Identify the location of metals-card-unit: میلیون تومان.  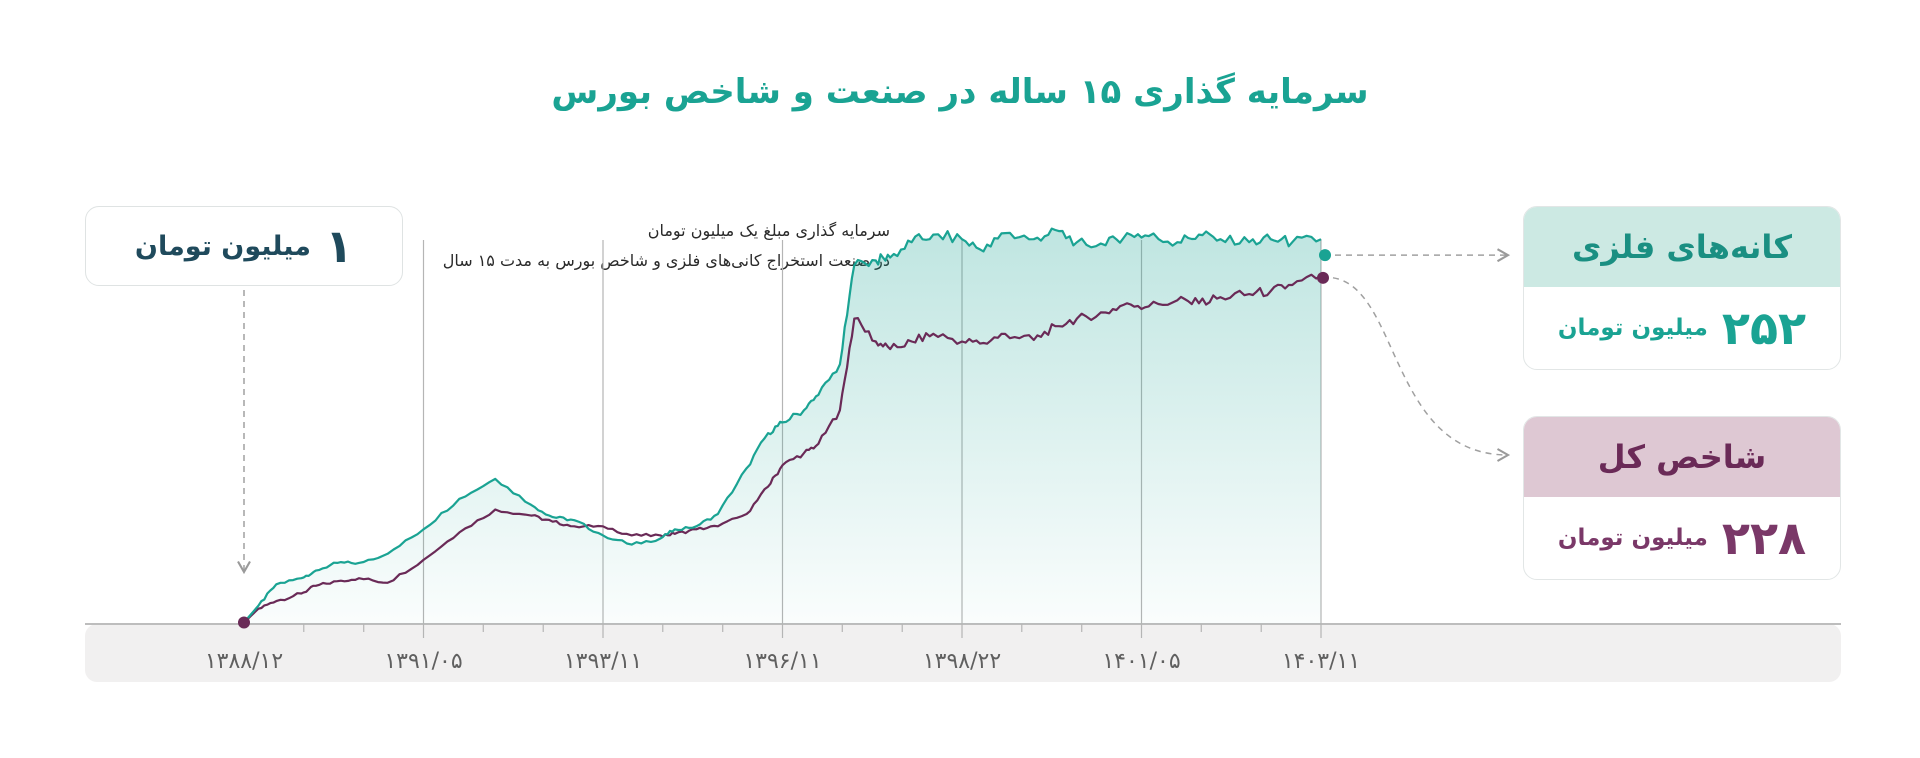
(1632, 328).